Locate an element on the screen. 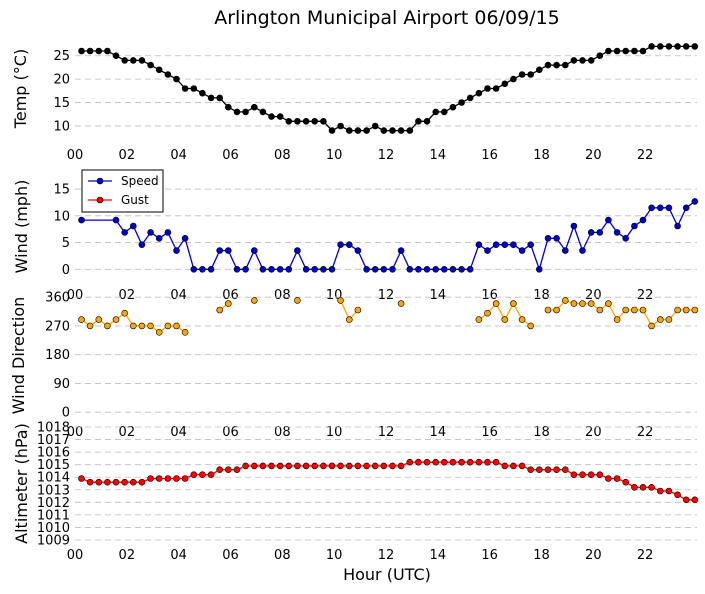  temp-xtick-label: 06 is located at coordinates (230, 155).